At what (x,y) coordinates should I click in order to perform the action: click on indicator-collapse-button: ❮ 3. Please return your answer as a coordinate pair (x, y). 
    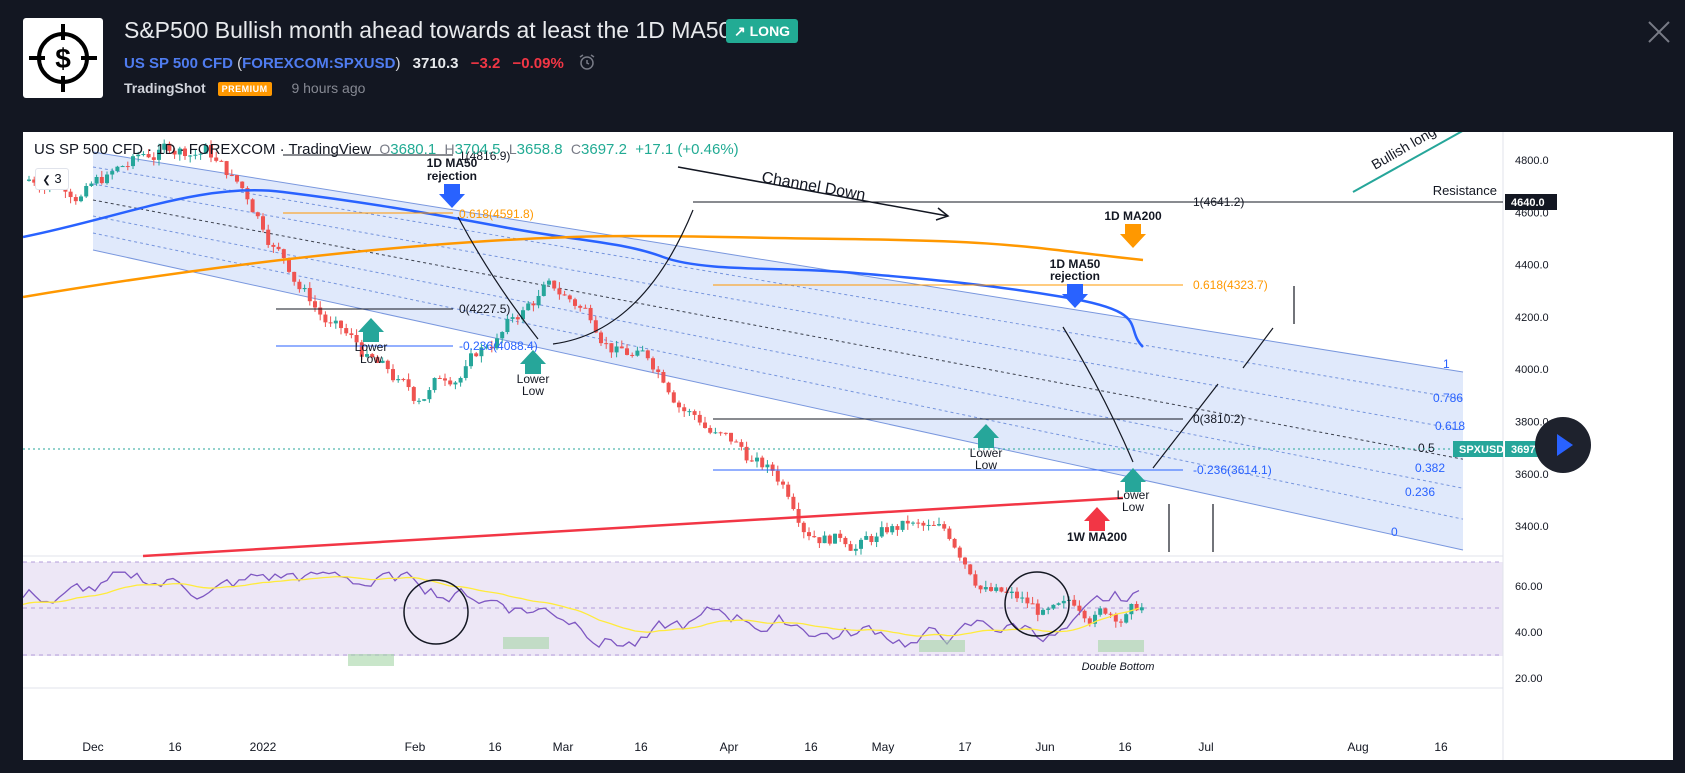
    Looking at the image, I should click on (52, 179).